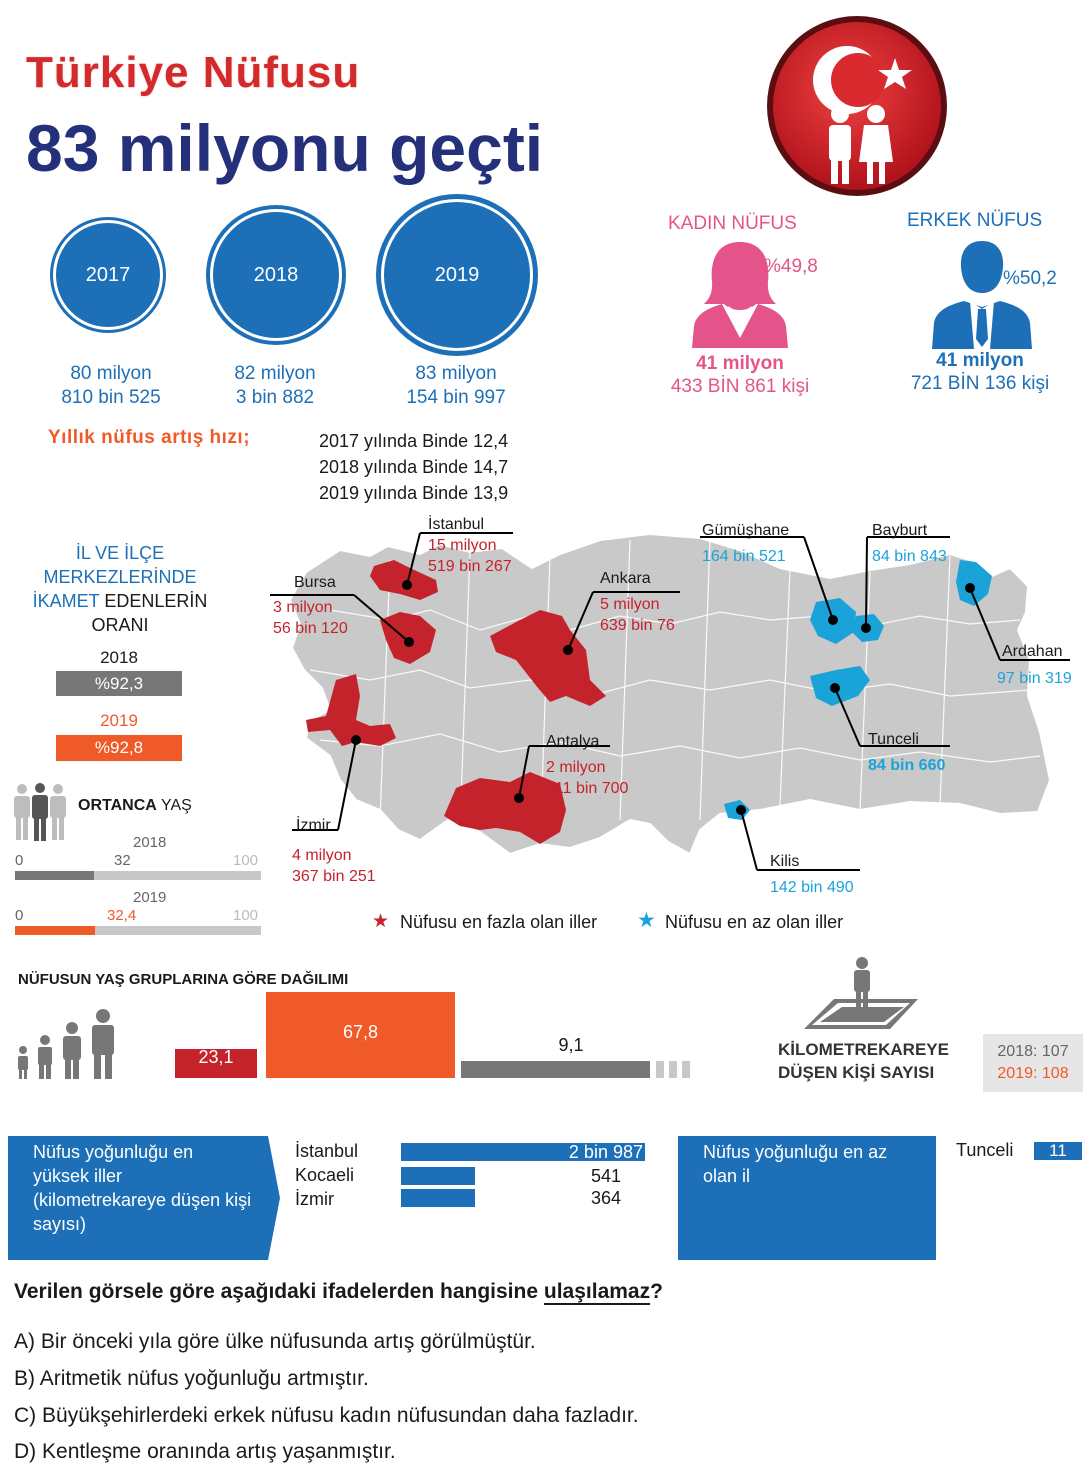  What do you see at coordinates (746, 530) in the screenshot?
I see `map-city: Gümüşhane` at bounding box center [746, 530].